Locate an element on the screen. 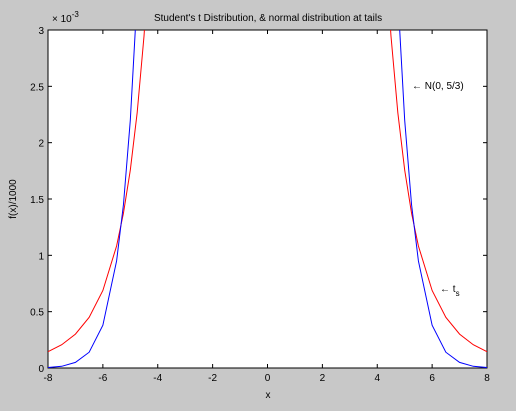  x-tick-label: 0 is located at coordinates (268, 378).